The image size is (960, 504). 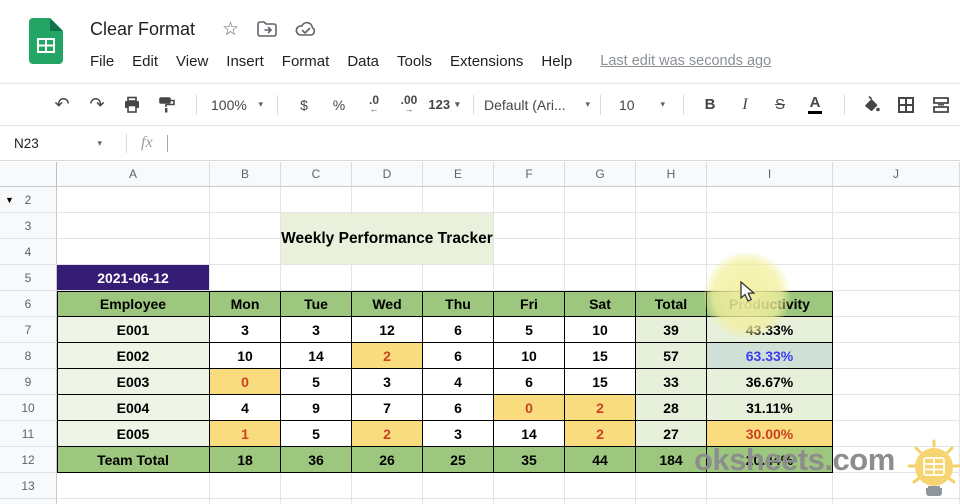 What do you see at coordinates (387, 382) in the screenshot?
I see `cell-D9: 3` at bounding box center [387, 382].